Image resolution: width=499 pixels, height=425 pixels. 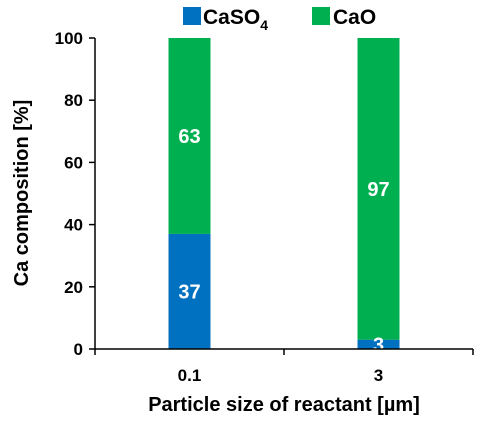 What do you see at coordinates (73, 287) in the screenshot?
I see `y-tick-label: 20` at bounding box center [73, 287].